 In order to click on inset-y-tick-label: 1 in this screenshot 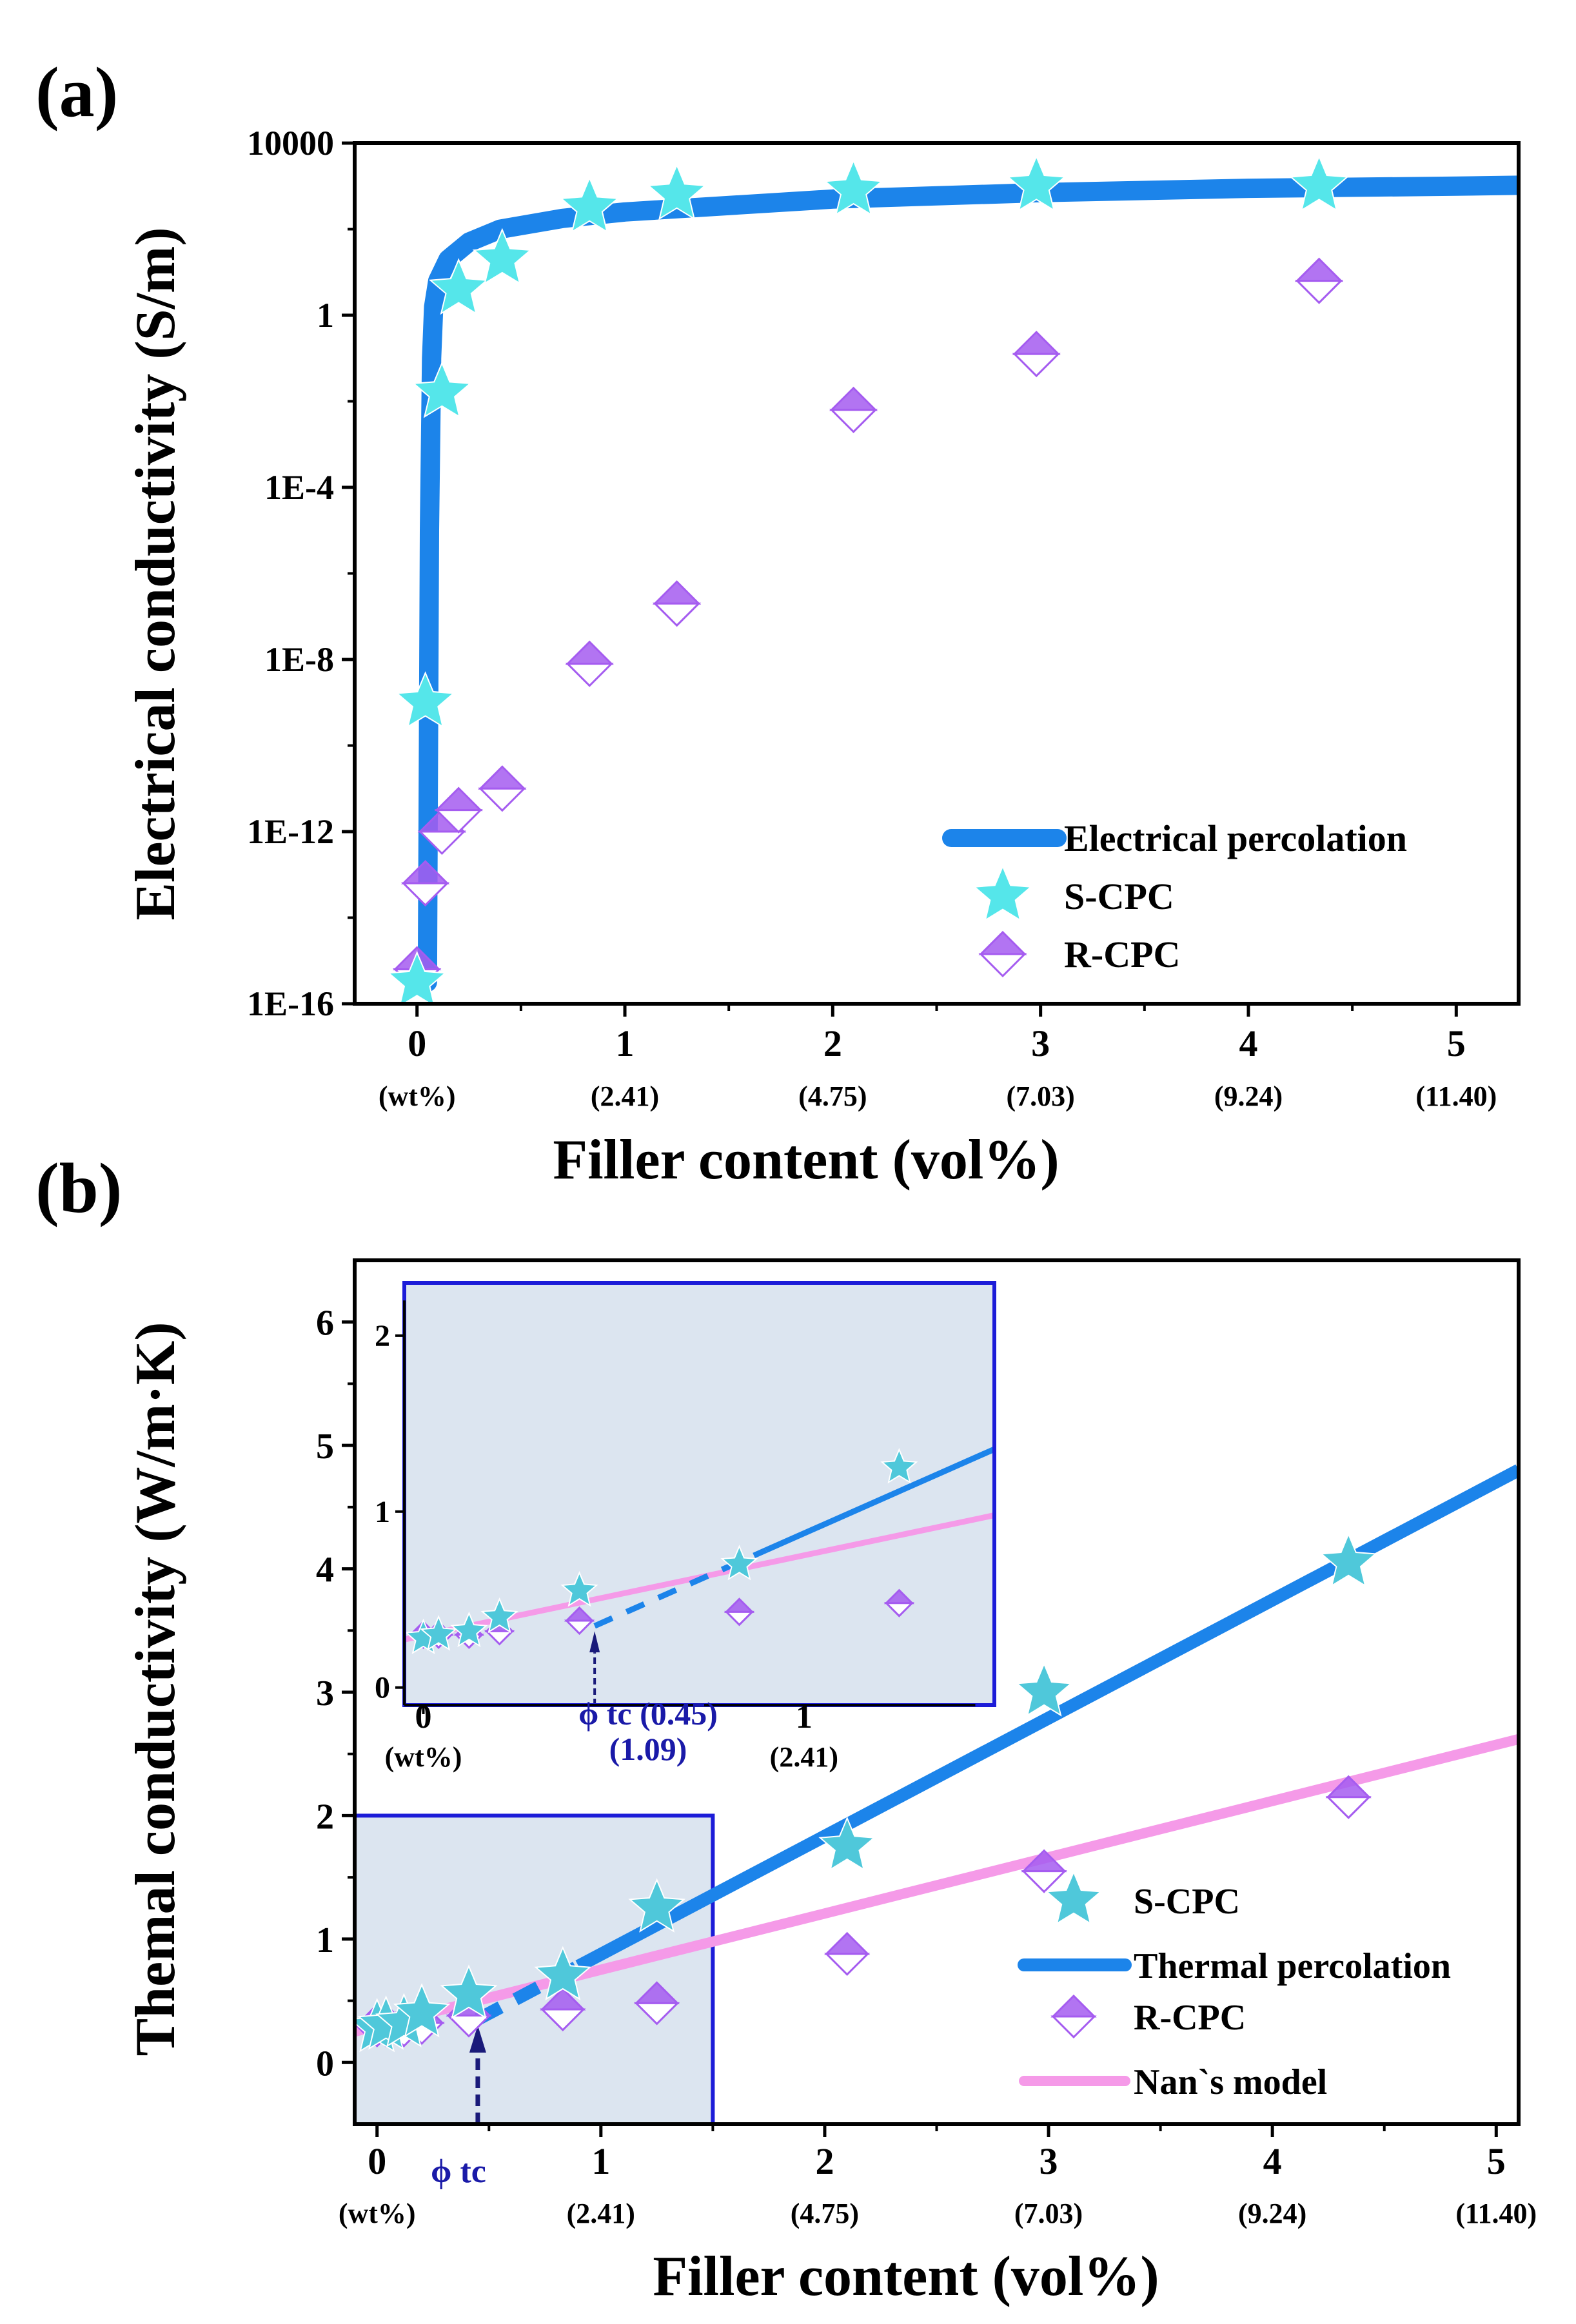, I will do `click(382, 1512)`.